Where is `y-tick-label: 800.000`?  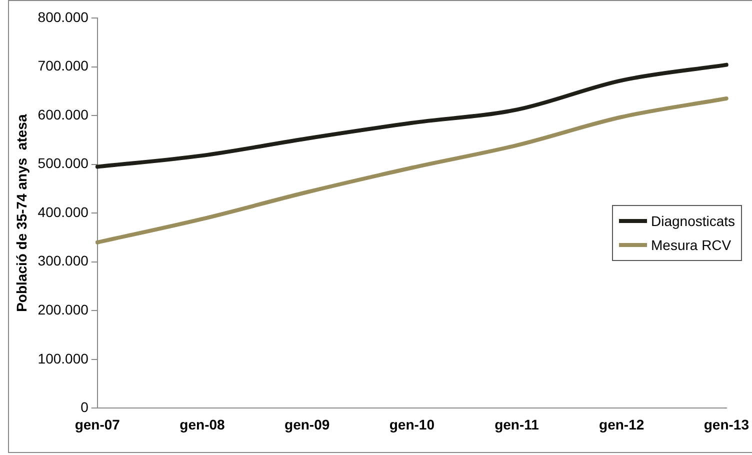
y-tick-label: 800.000 is located at coordinates (63, 16).